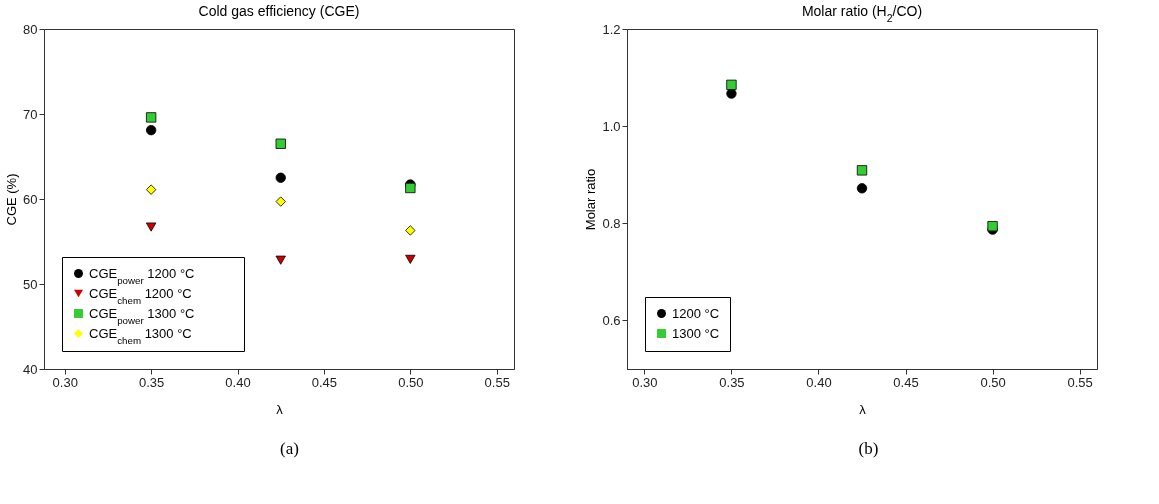 The image size is (1159, 504). What do you see at coordinates (279, 11) in the screenshot?
I see `chart-title: Cold gas efficiency (CGE)` at bounding box center [279, 11].